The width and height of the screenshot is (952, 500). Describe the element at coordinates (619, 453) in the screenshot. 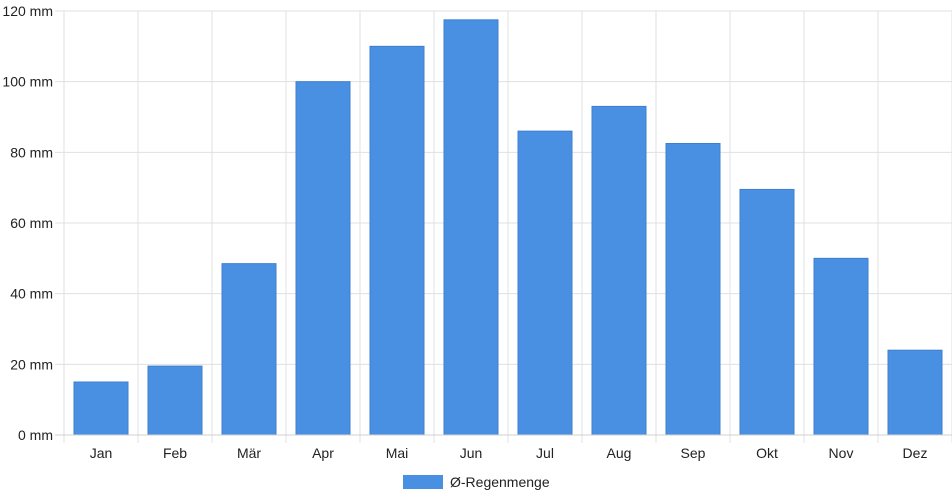

I see `x-tick-label: Aug` at that location.